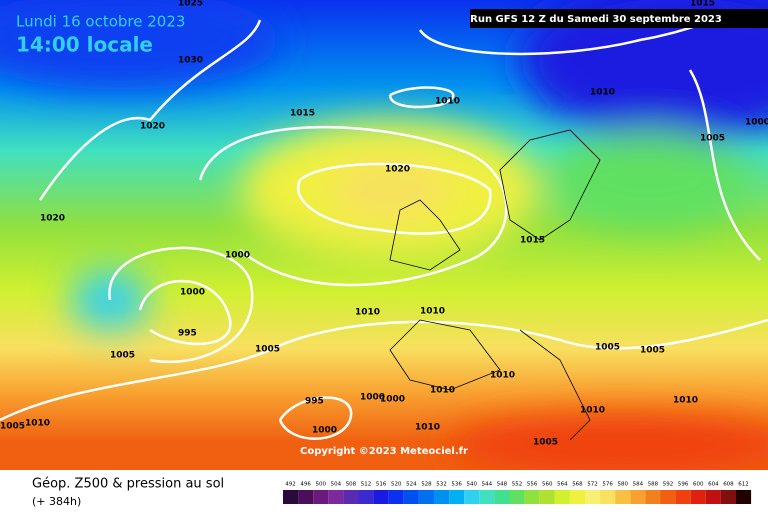 This screenshot has height=516, width=768. Describe the element at coordinates (84, 45) in the screenshot. I see `time: 14:00 locale` at that location.